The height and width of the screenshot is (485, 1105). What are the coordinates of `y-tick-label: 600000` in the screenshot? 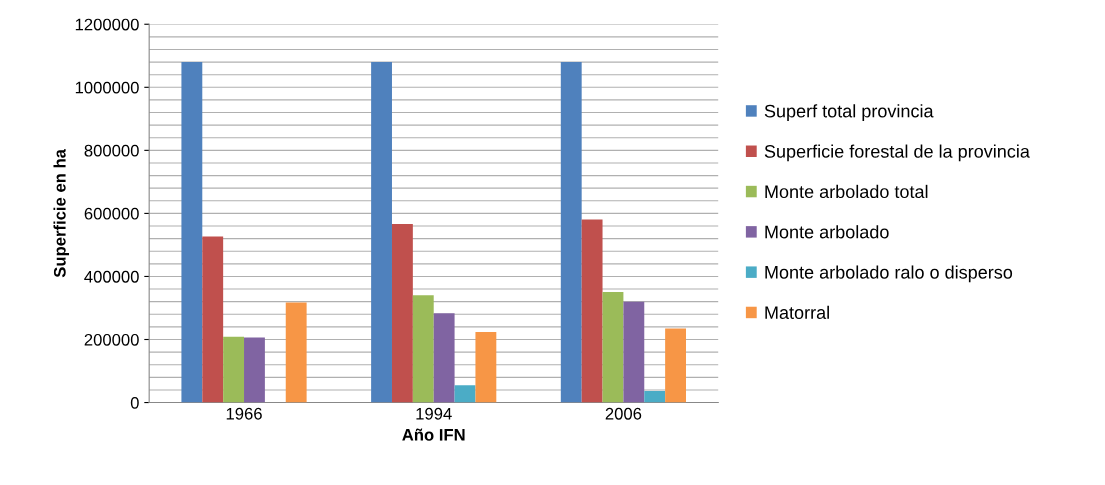 It's located at (111, 213).